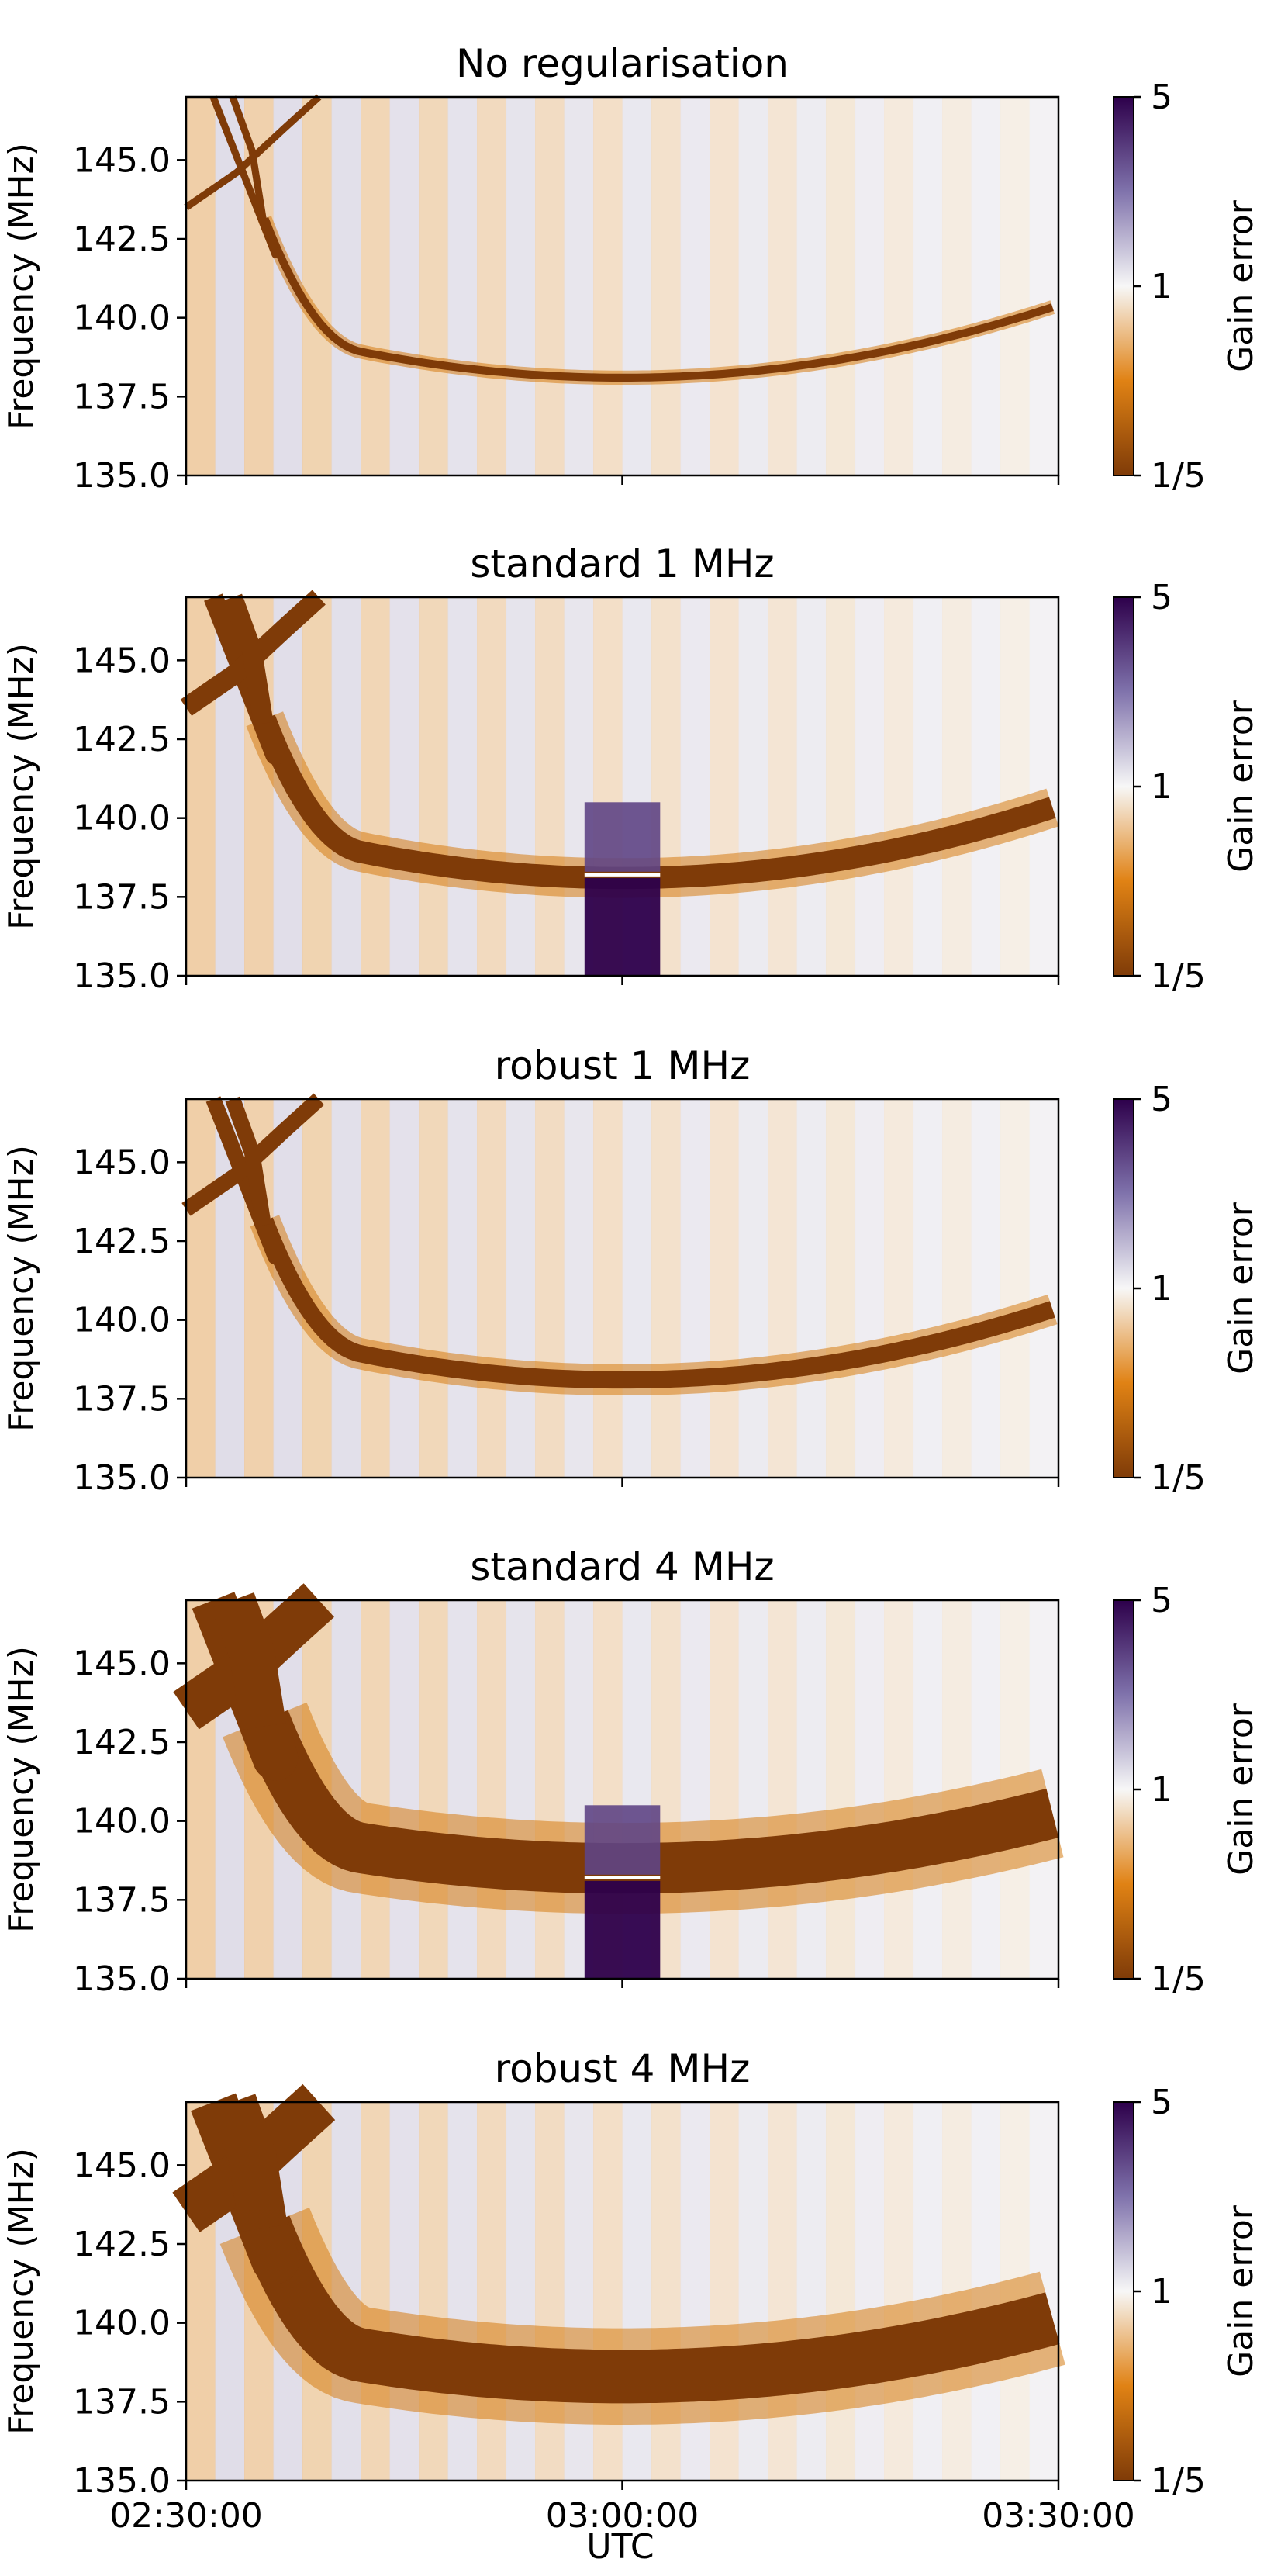 This screenshot has height=2576, width=1288. Describe the element at coordinates (1162, 97) in the screenshot. I see `colorbar-tick-label: 5` at that location.